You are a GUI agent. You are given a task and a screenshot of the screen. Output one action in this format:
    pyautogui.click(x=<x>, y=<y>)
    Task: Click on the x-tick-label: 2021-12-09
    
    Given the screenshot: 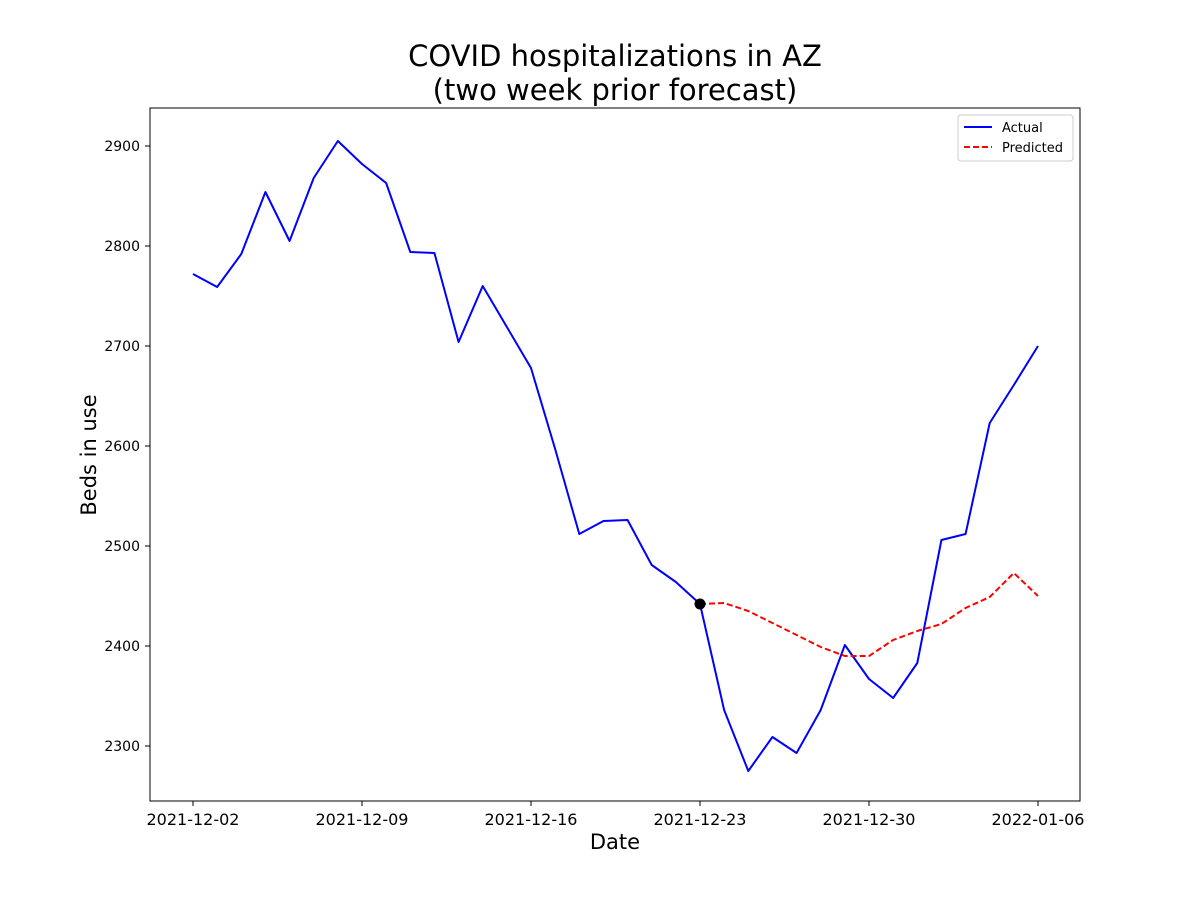 What is the action you would take?
    pyautogui.click(x=362, y=819)
    